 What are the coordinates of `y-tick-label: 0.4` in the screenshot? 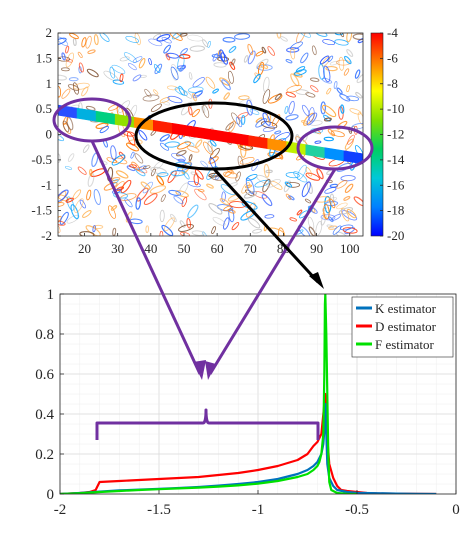 It's located at (44, 415).